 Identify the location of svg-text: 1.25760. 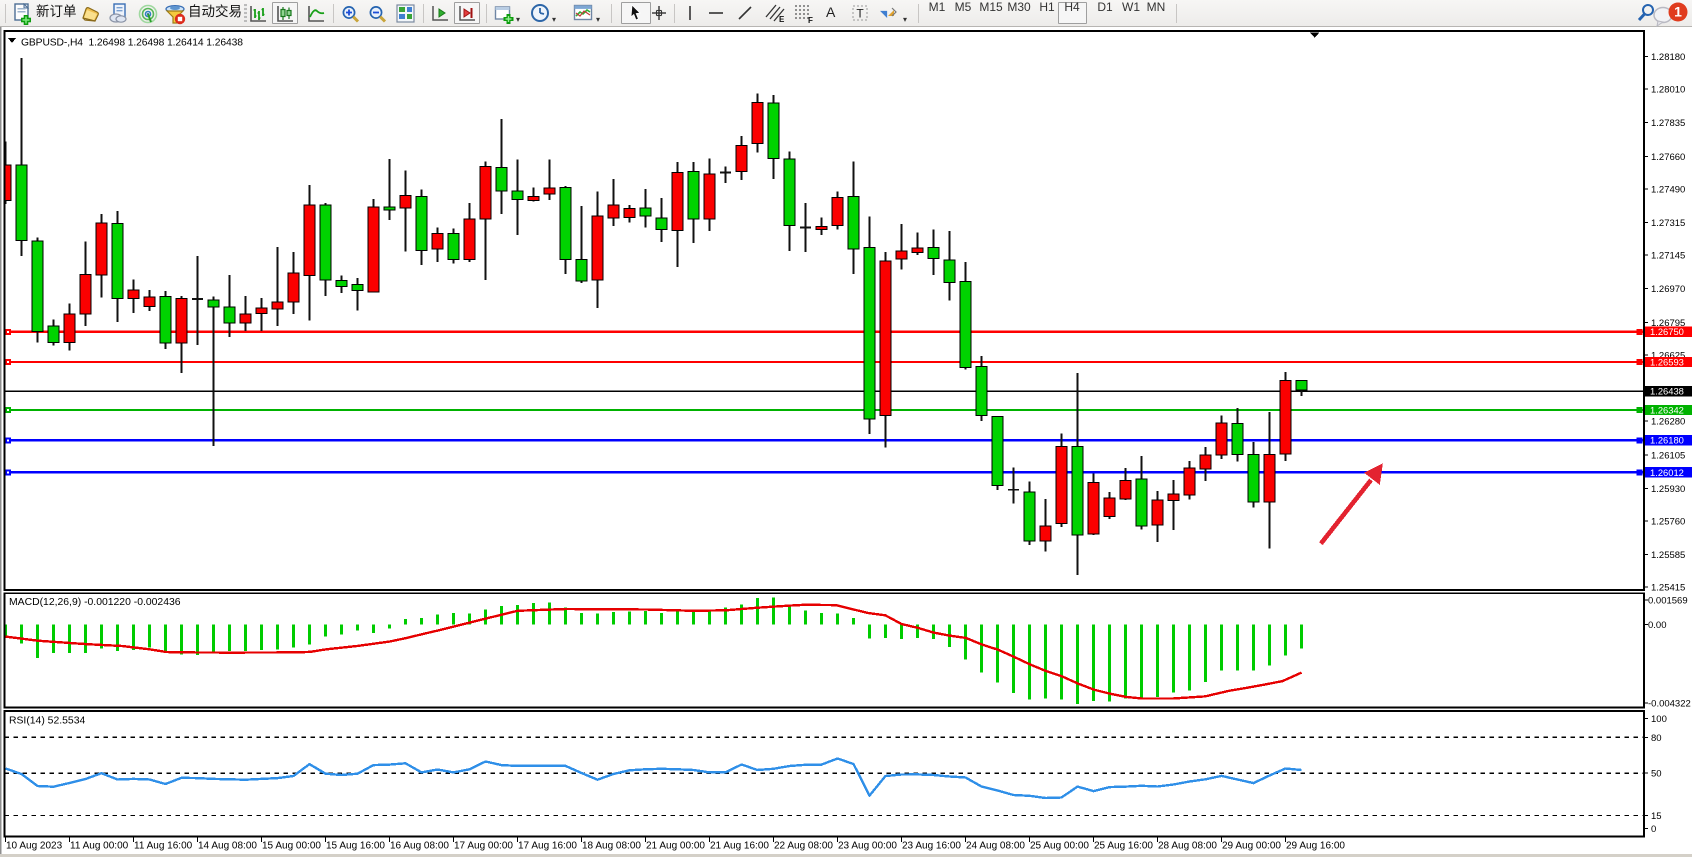
(1668, 522).